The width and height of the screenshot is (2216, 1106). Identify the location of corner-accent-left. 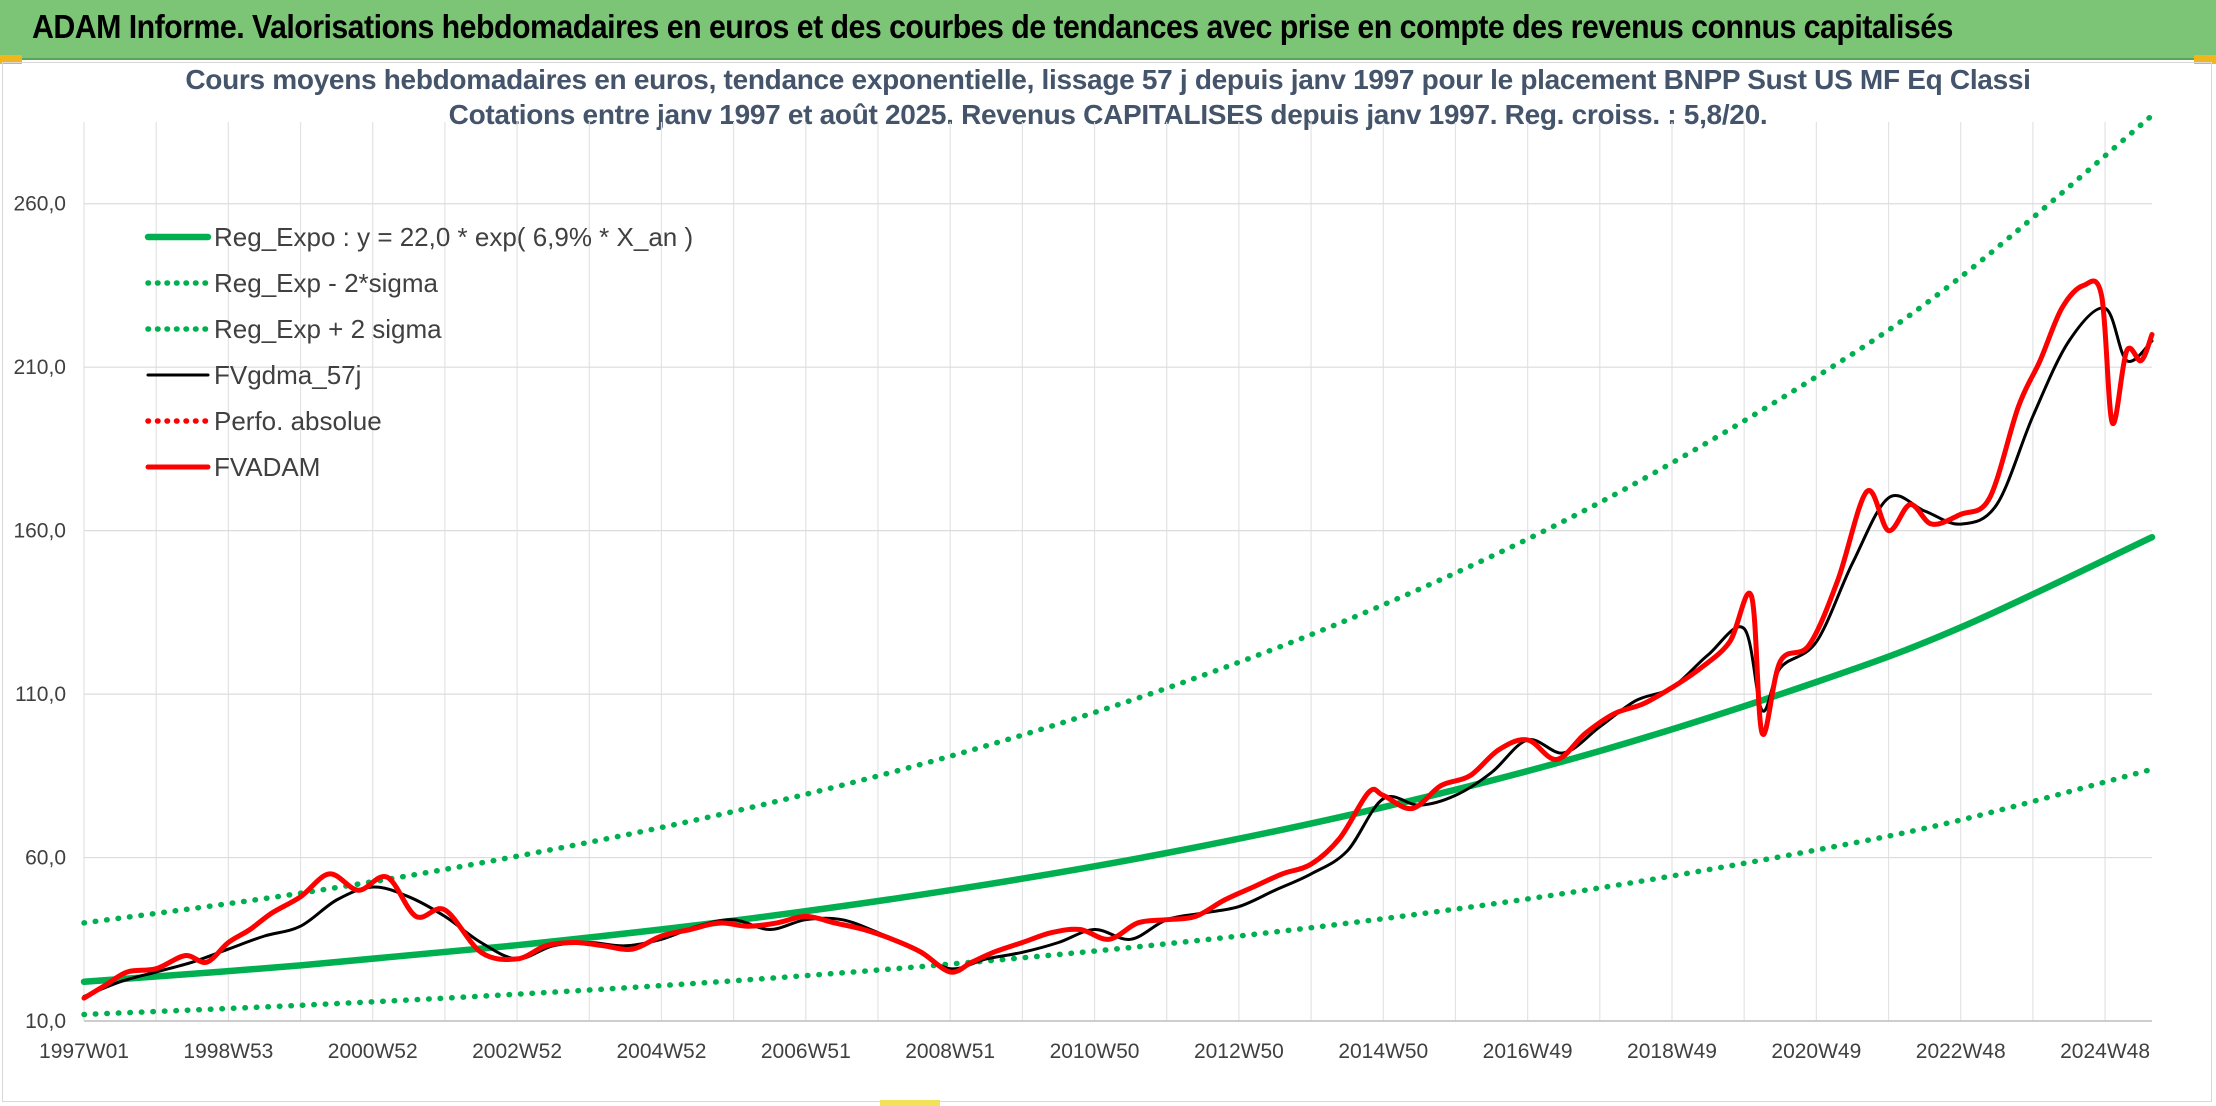
(11, 59).